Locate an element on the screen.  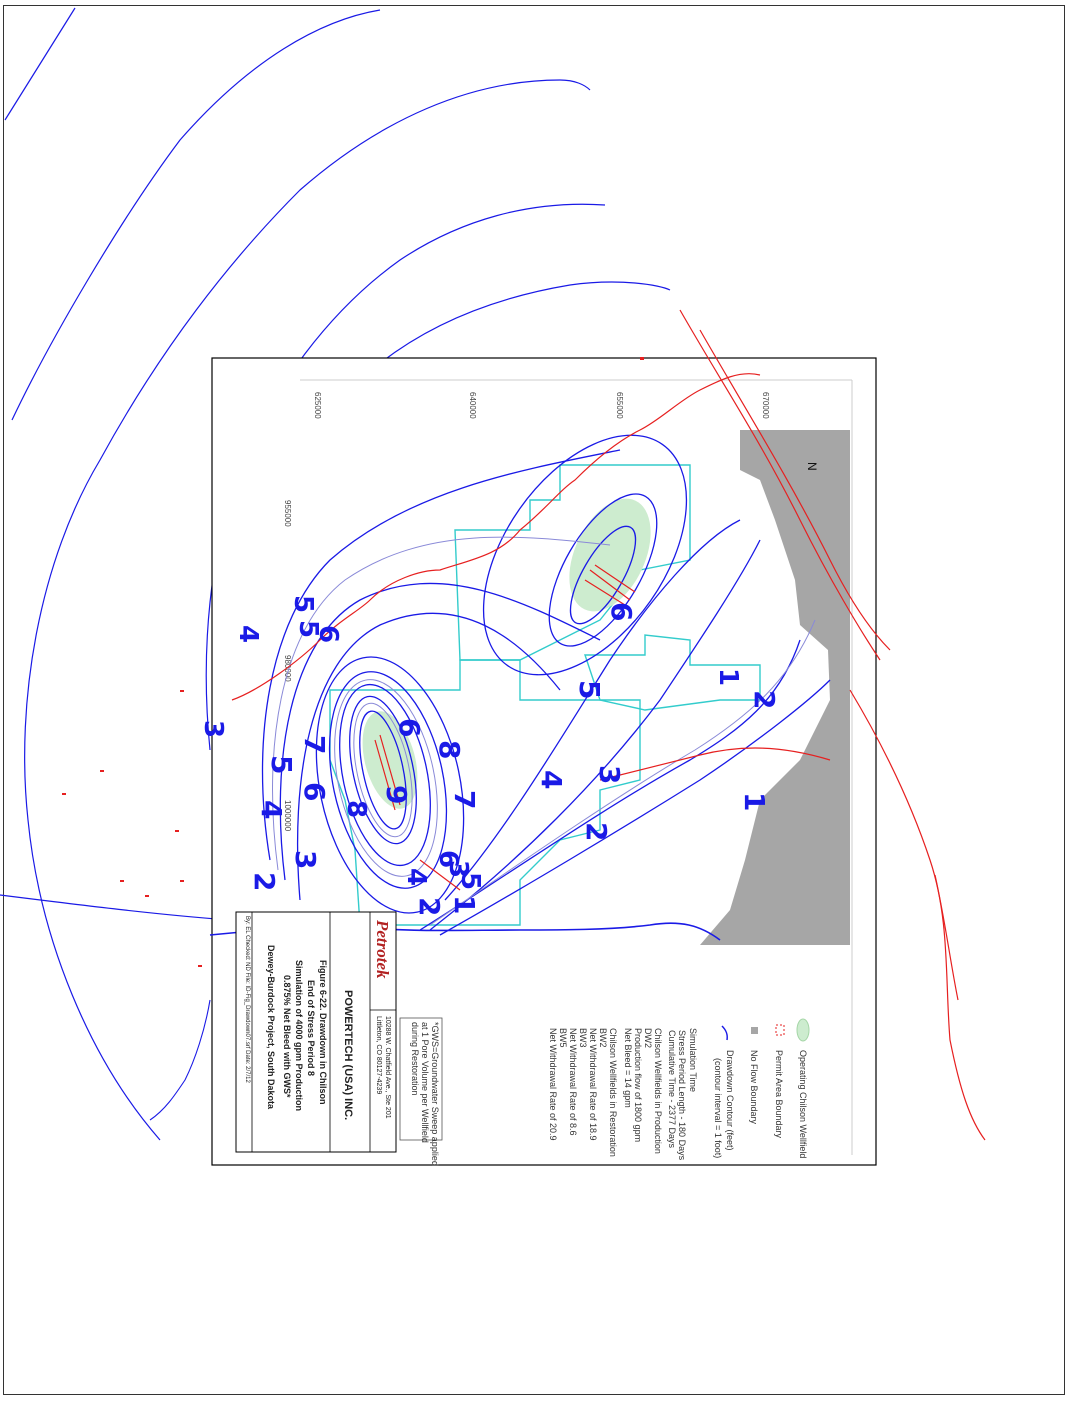
simulation-line: Stress Period Length - 180 Days is located at coordinates (682, 1095).